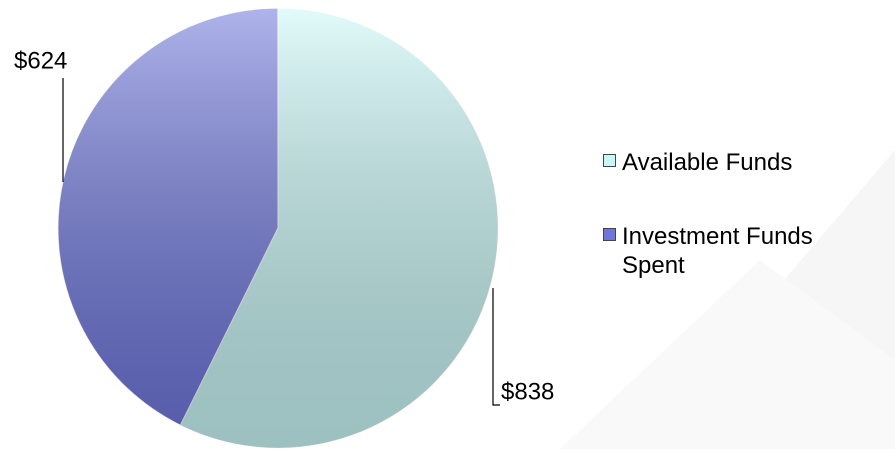  I want to click on legend-item: Available Funds, so click(742, 162).